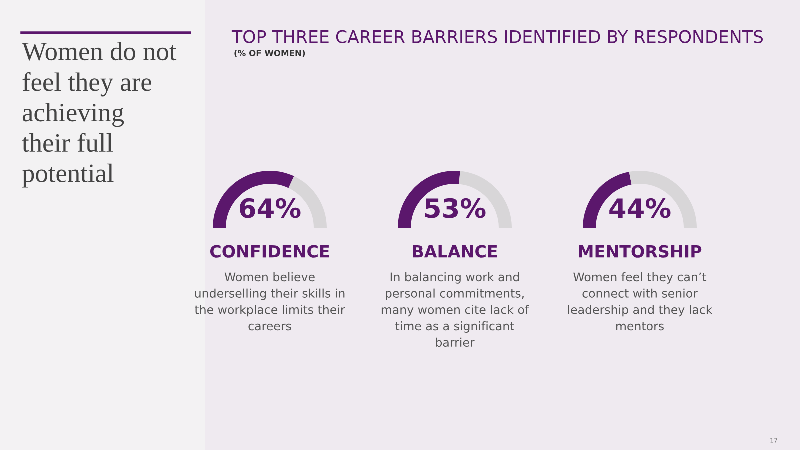 This screenshot has height=450, width=800. What do you see at coordinates (270, 251) in the screenshot?
I see `text: CONFIDENCE` at bounding box center [270, 251].